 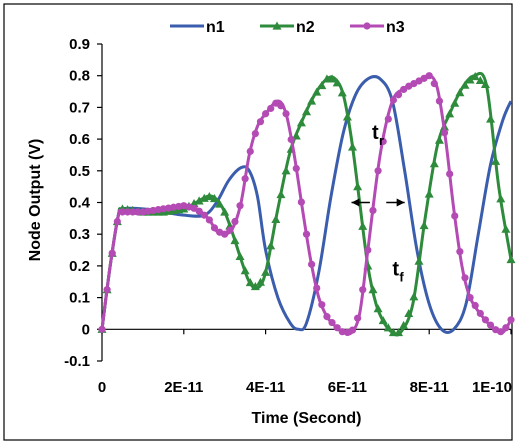 I want to click on y-tick-label: -0.1, so click(x=77, y=361).